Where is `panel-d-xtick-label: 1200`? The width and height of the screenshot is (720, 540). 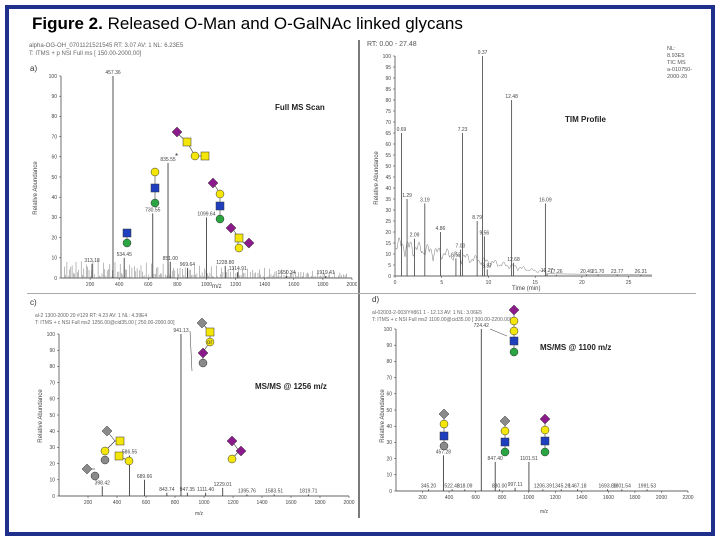
panel-d-xtick-label: 1200 is located at coordinates (555, 498).